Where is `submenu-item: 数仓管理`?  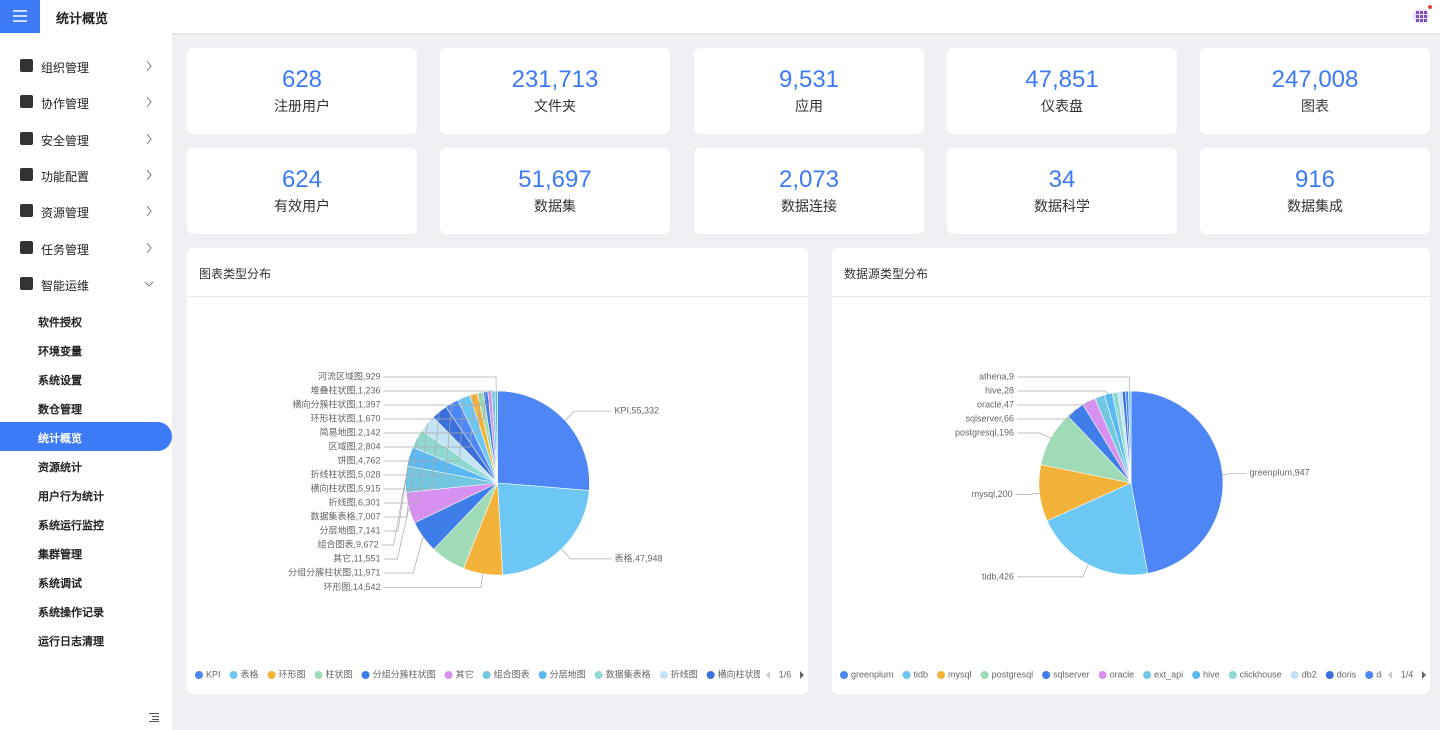
submenu-item: 数仓管理 is located at coordinates (86, 407).